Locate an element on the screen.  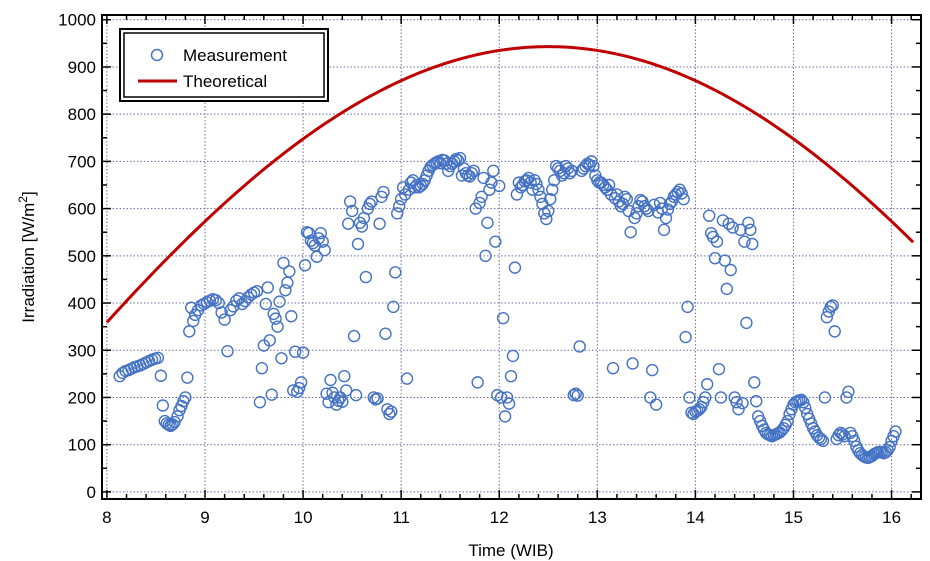
x-tick-label: 16 is located at coordinates (891, 517).